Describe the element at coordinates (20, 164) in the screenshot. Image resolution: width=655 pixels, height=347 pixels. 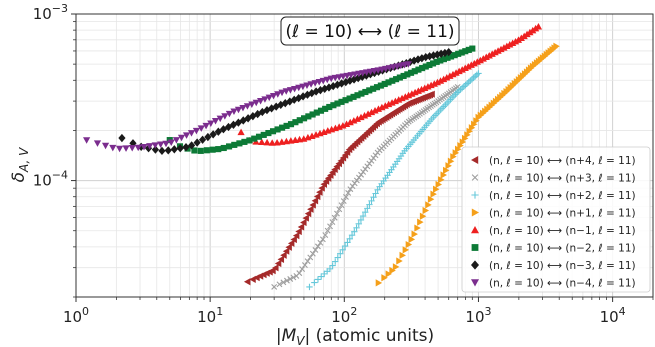
I see `y-axis-label: δA, V` at that location.